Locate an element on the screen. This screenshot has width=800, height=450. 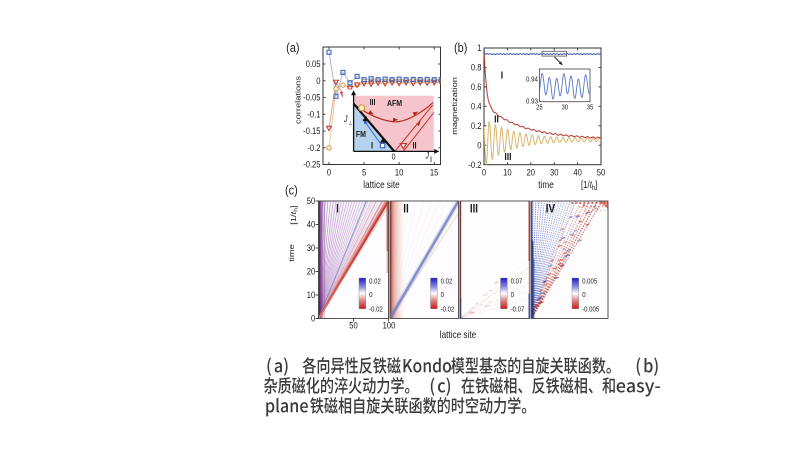
svg-text: correlations is located at coordinates (298, 100).